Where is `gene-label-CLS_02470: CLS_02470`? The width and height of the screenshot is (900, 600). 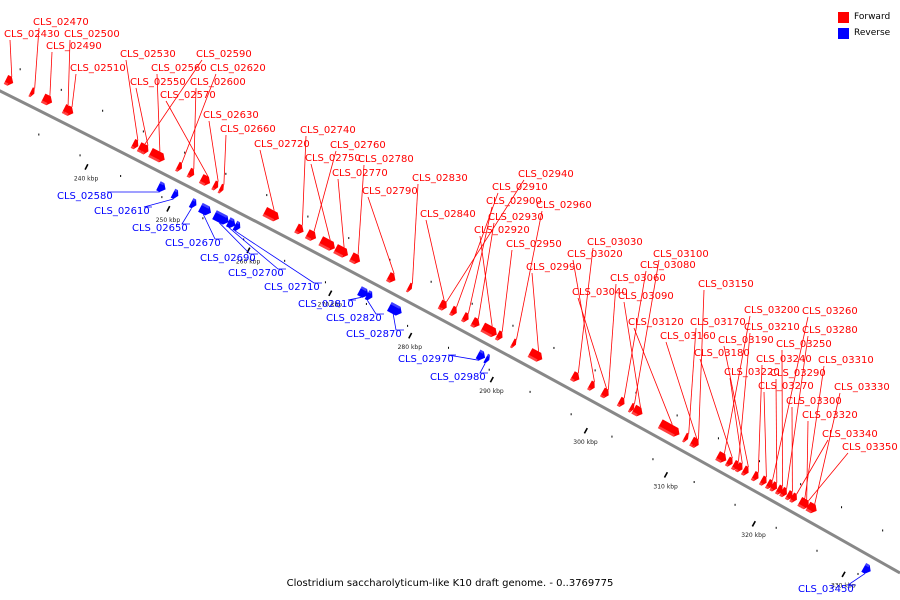
gene-label-CLS_02470: CLS_02470 is located at coordinates (61, 22).